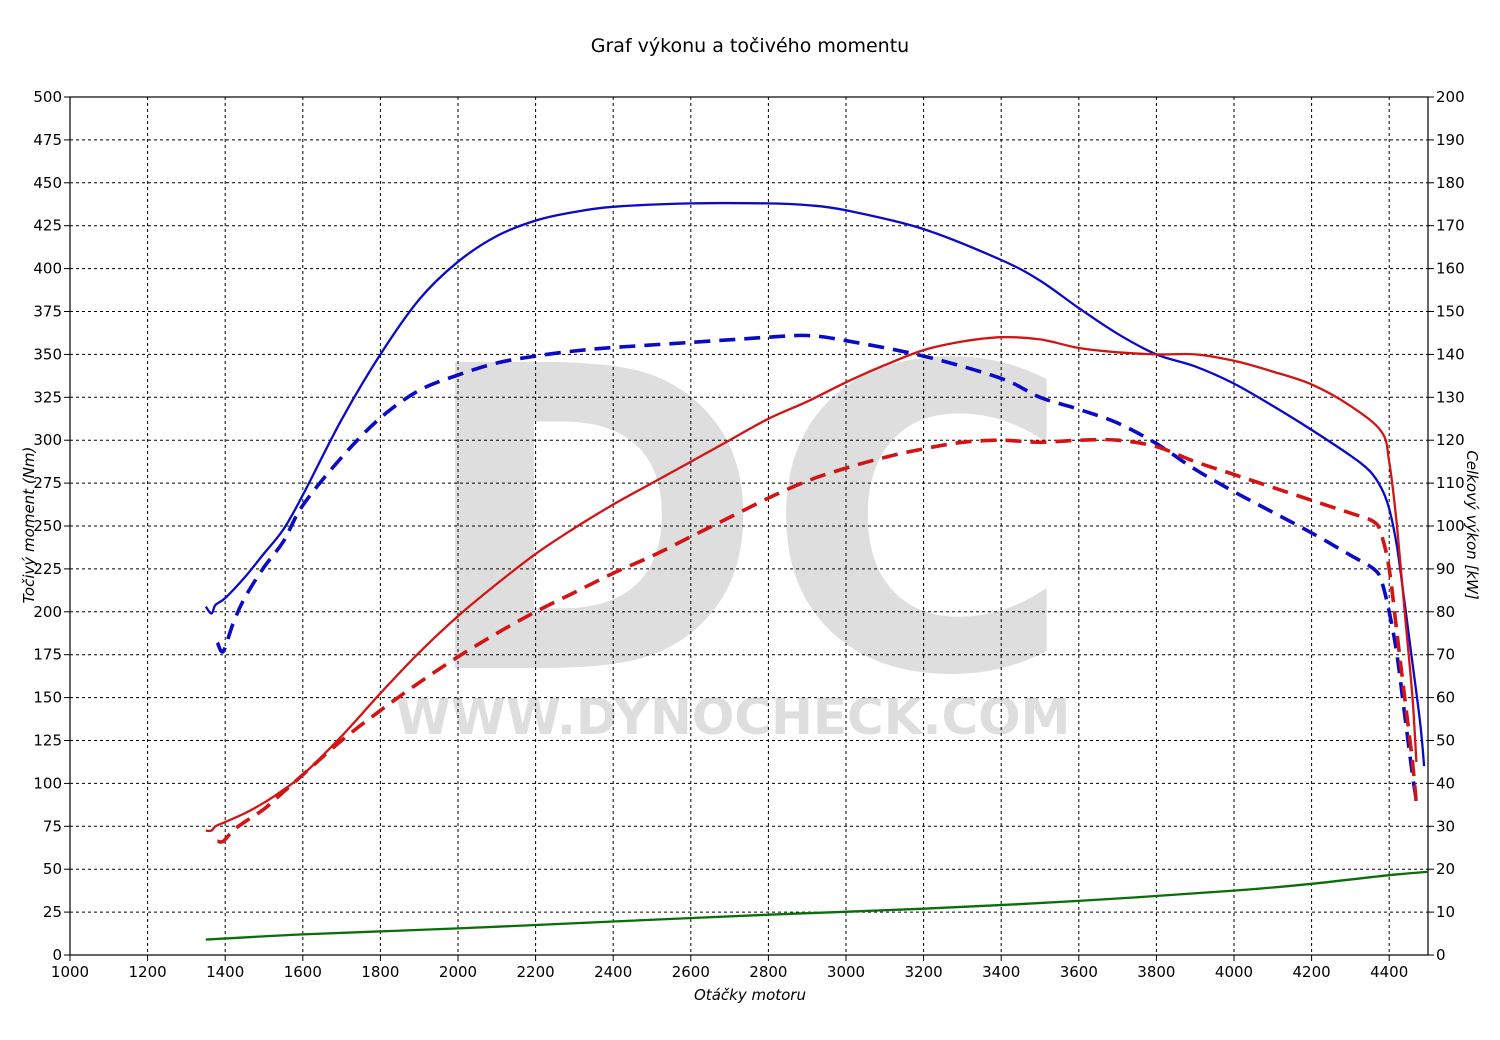  Describe the element at coordinates (1445, 912) in the screenshot. I see `y2-tick-label: 10` at that location.